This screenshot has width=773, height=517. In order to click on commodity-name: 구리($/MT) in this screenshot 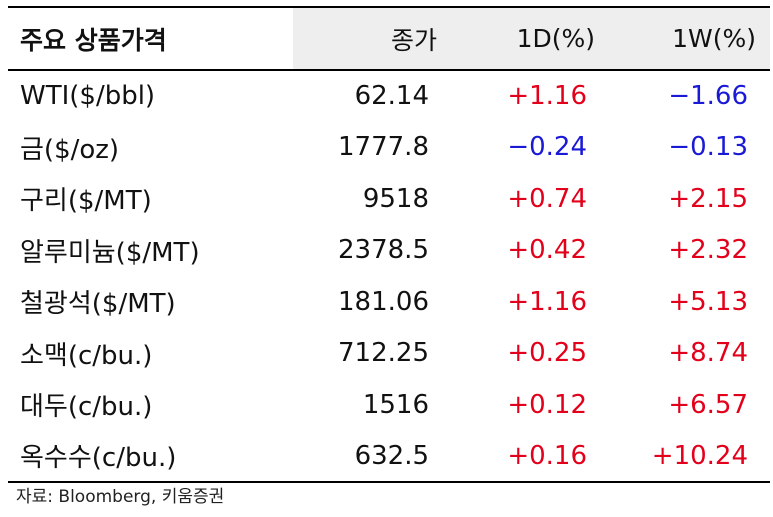, I will do `click(86, 201)`.